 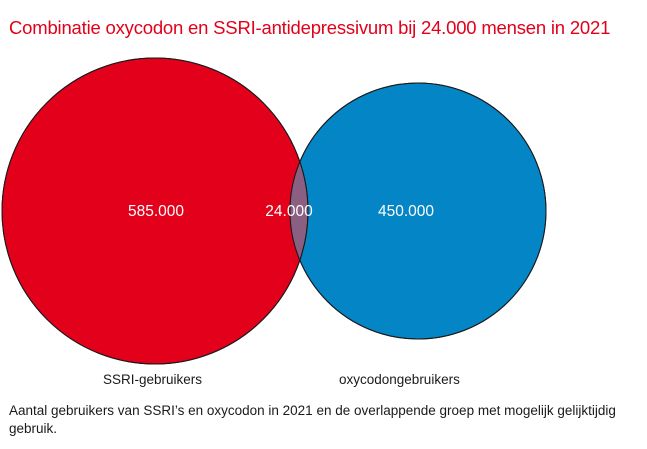 What do you see at coordinates (156, 211) in the screenshot?
I see `ssri-only-value: 585.000` at bounding box center [156, 211].